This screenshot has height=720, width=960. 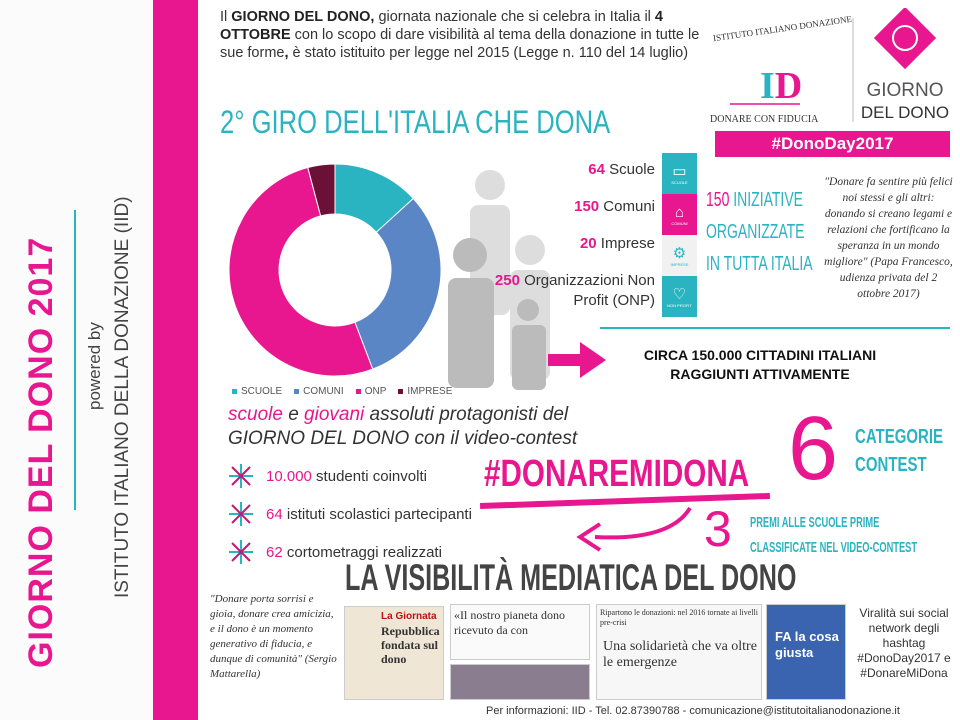 I want to click on tv-screenshot, so click(x=520, y=682).